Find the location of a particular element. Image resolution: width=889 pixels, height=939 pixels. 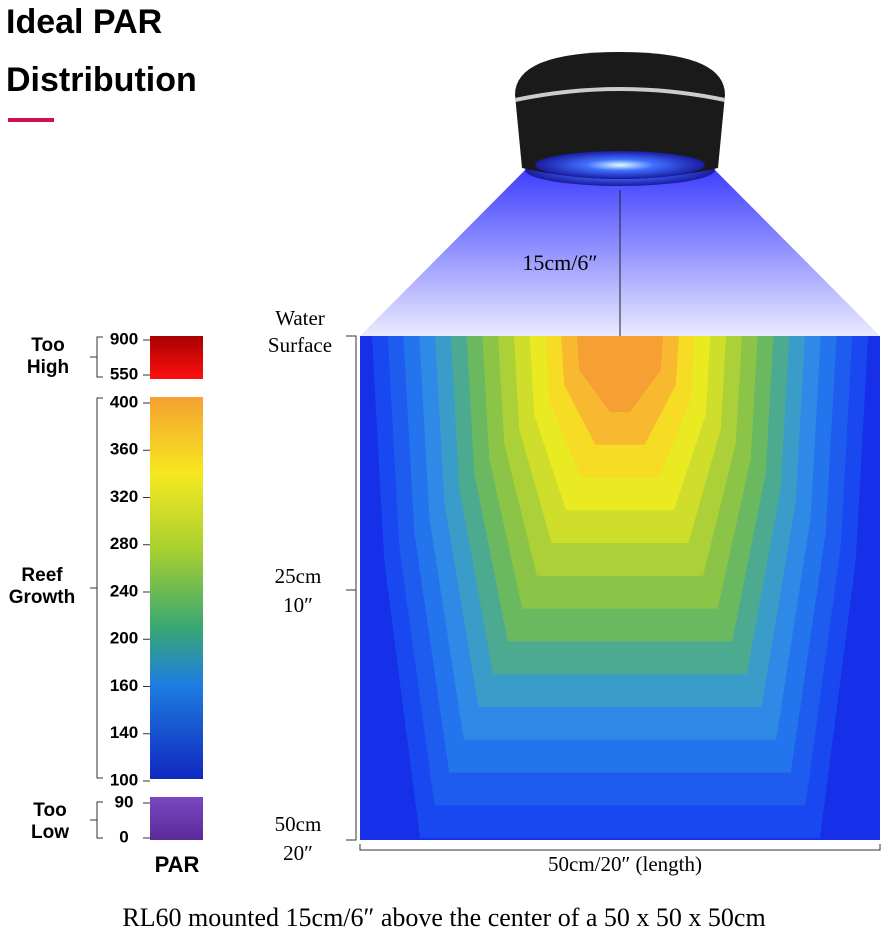

depth-label: 20″ is located at coordinates (298, 853).